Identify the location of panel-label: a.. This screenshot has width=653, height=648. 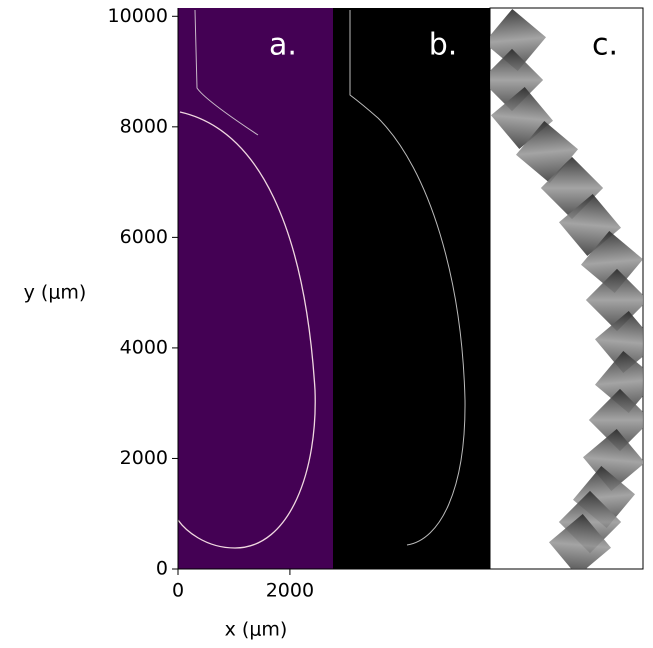
(283, 45).